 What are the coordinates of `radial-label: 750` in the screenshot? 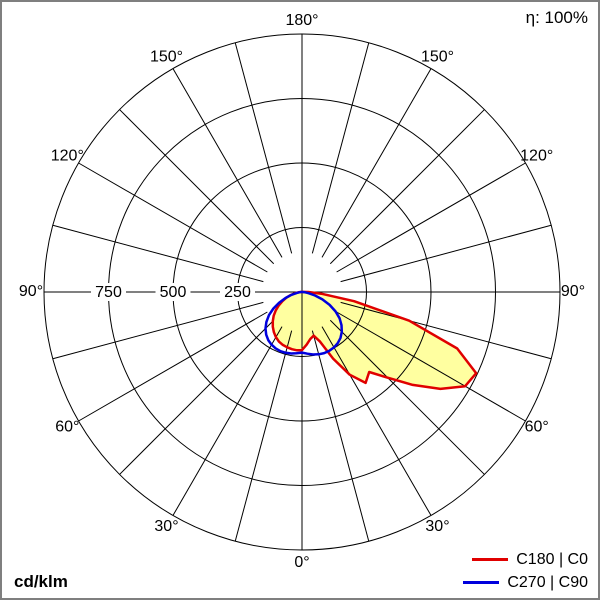 It's located at (108, 292).